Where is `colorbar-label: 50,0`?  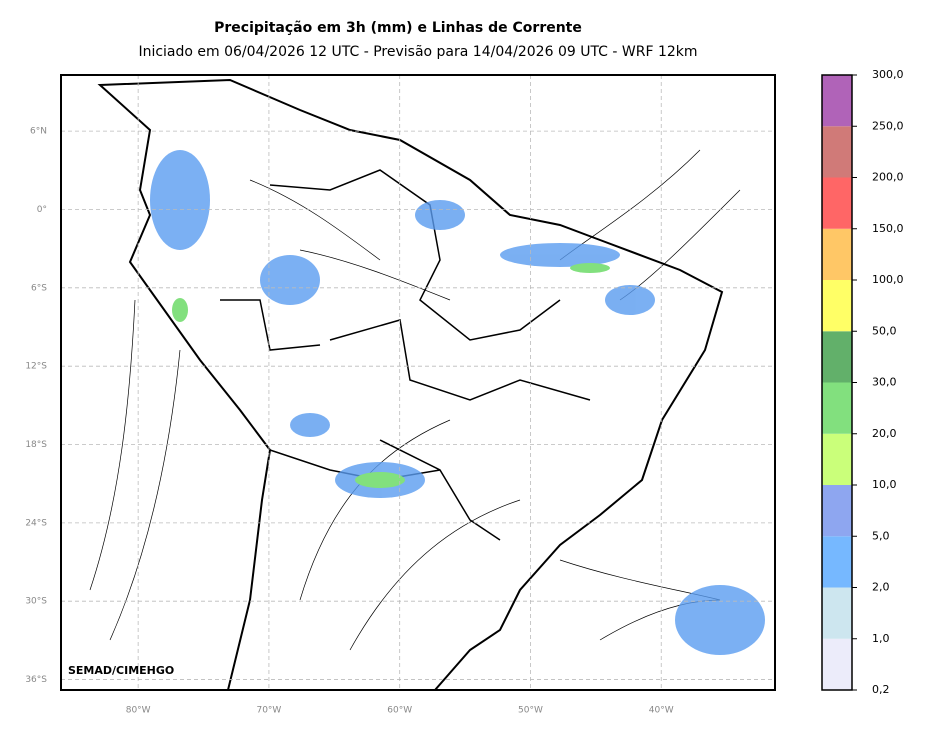
colorbar-label: 50,0 is located at coordinates (884, 330).